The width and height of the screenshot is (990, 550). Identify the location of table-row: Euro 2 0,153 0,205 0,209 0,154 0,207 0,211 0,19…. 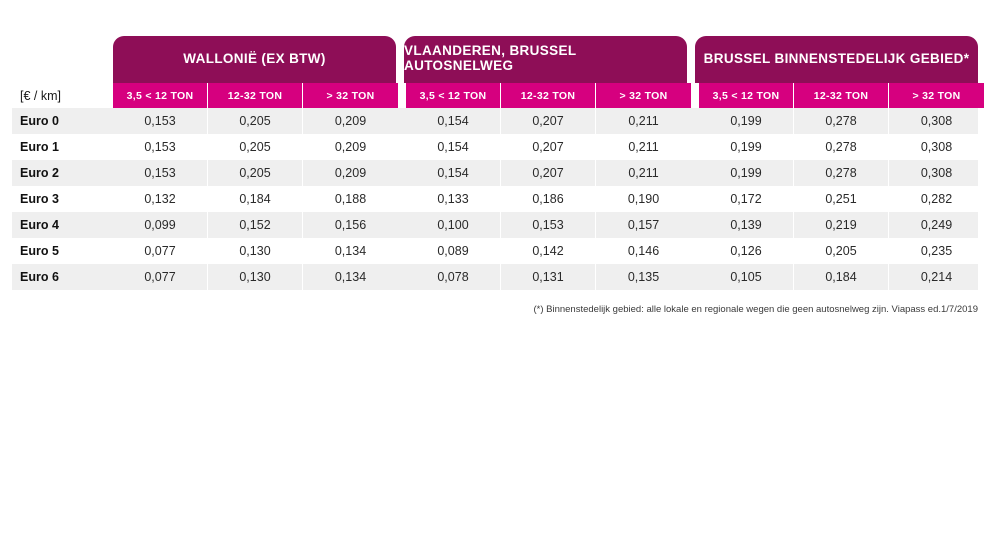
(495, 173).